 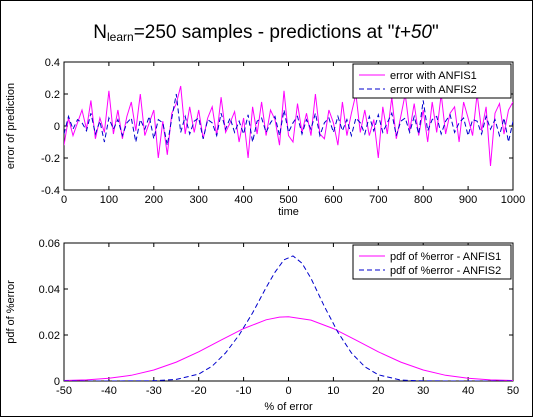 What do you see at coordinates (11, 126) in the screenshot?
I see `y-axis-label: error of prediction` at bounding box center [11, 126].